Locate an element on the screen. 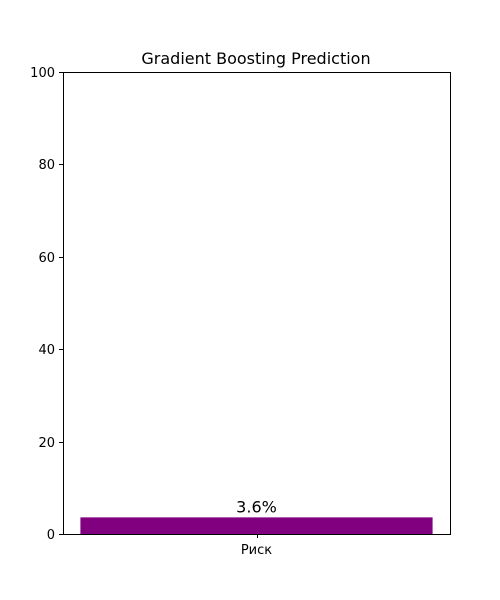 The width and height of the screenshot is (500, 600). bar-value-label: 3.6% is located at coordinates (256, 506).